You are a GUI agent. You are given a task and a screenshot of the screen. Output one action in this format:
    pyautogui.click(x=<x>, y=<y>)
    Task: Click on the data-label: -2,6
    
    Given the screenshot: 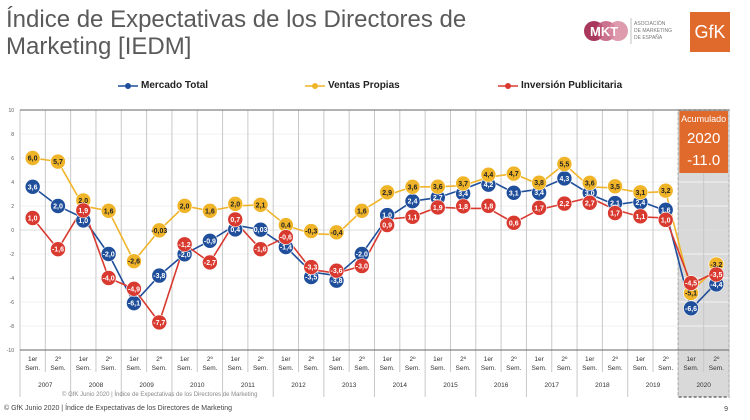 What is the action you would take?
    pyautogui.click(x=134, y=262)
    